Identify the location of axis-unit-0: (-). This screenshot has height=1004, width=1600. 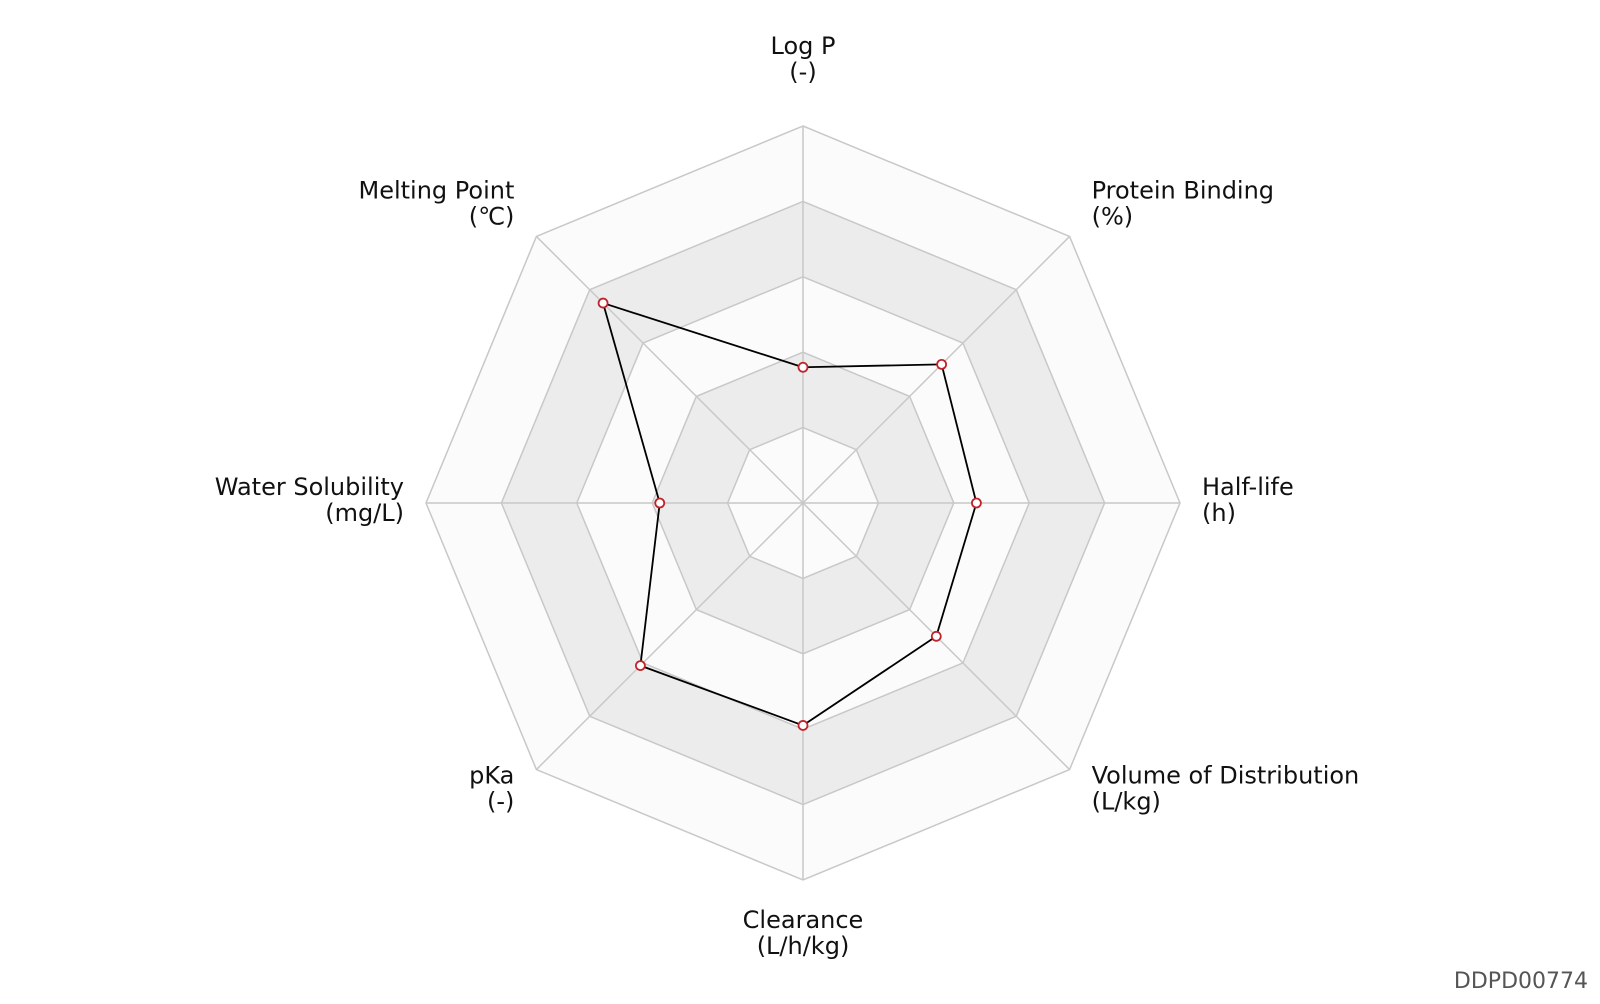
(802, 72).